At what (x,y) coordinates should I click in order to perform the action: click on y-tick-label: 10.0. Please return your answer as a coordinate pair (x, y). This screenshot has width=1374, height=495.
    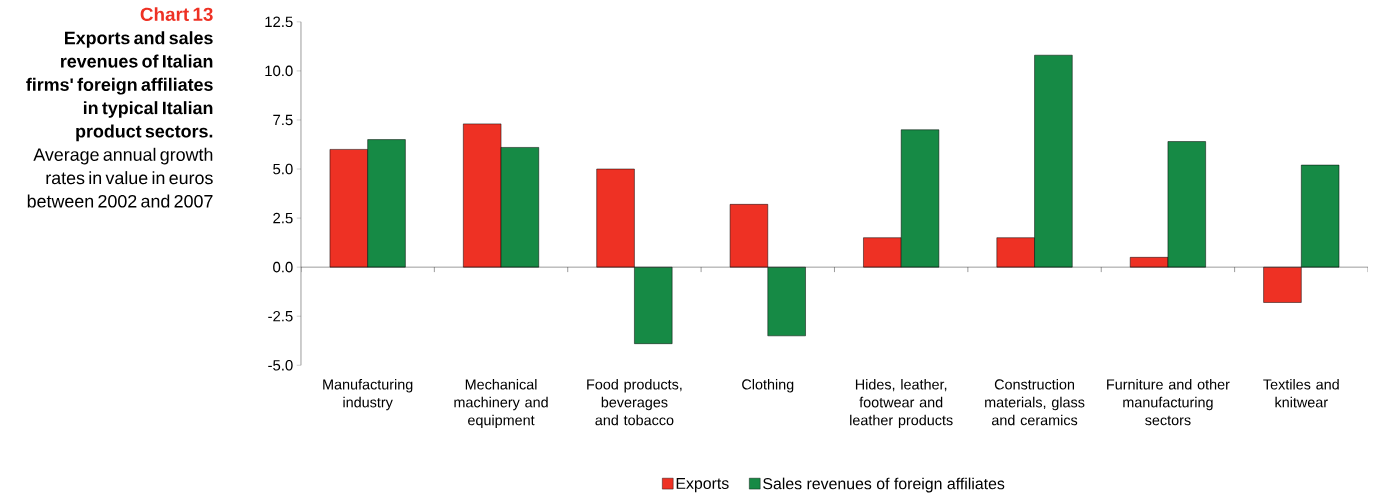
    Looking at the image, I should click on (279, 71).